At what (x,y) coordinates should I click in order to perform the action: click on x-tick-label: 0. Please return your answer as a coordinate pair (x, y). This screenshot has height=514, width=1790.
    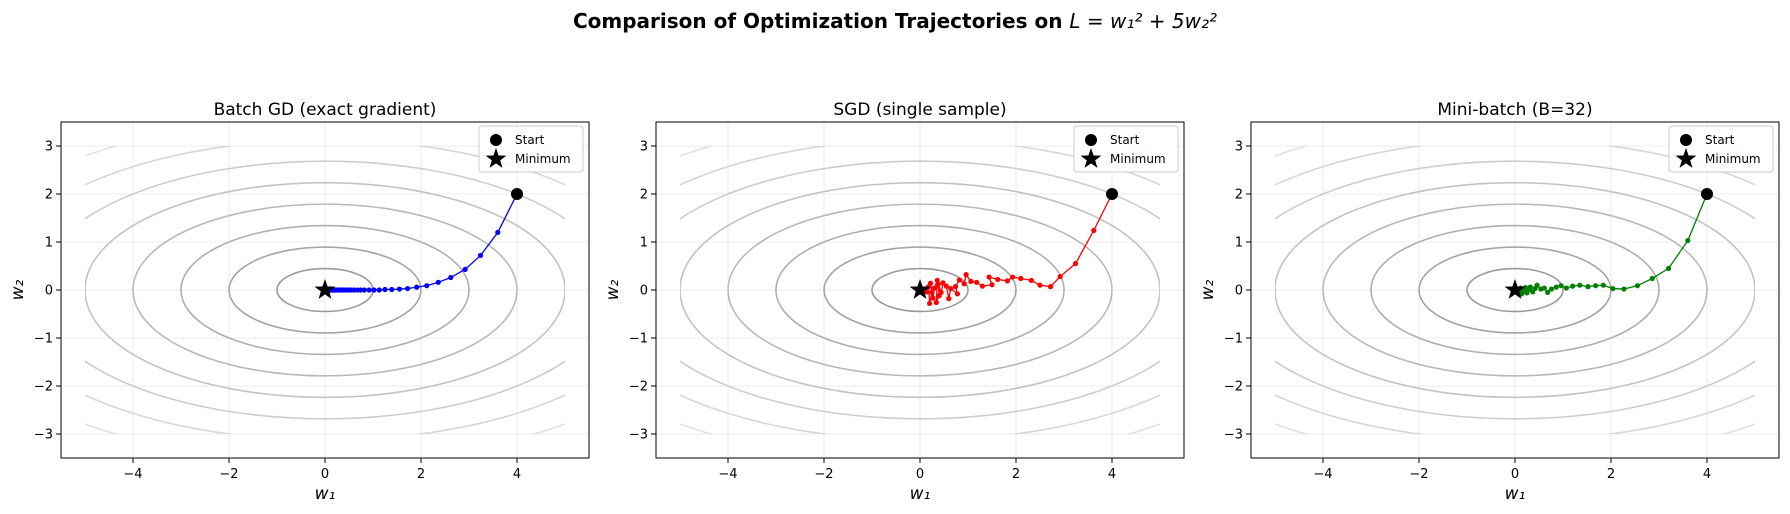
    Looking at the image, I should click on (920, 474).